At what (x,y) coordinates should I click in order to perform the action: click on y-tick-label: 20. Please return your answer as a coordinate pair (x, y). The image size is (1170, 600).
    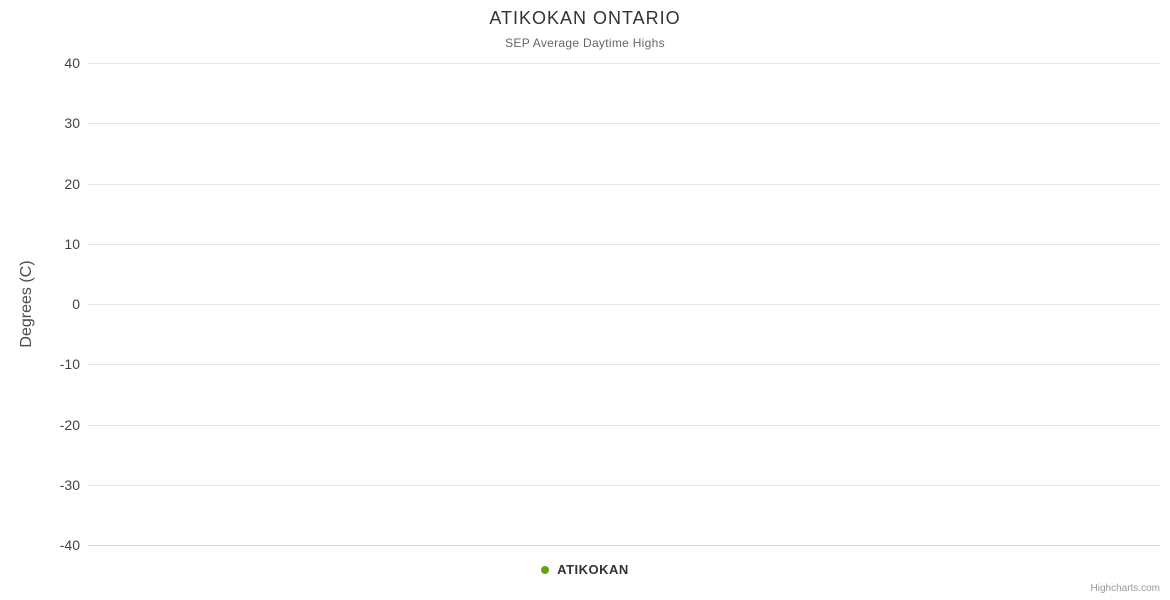
    Looking at the image, I should click on (72, 184).